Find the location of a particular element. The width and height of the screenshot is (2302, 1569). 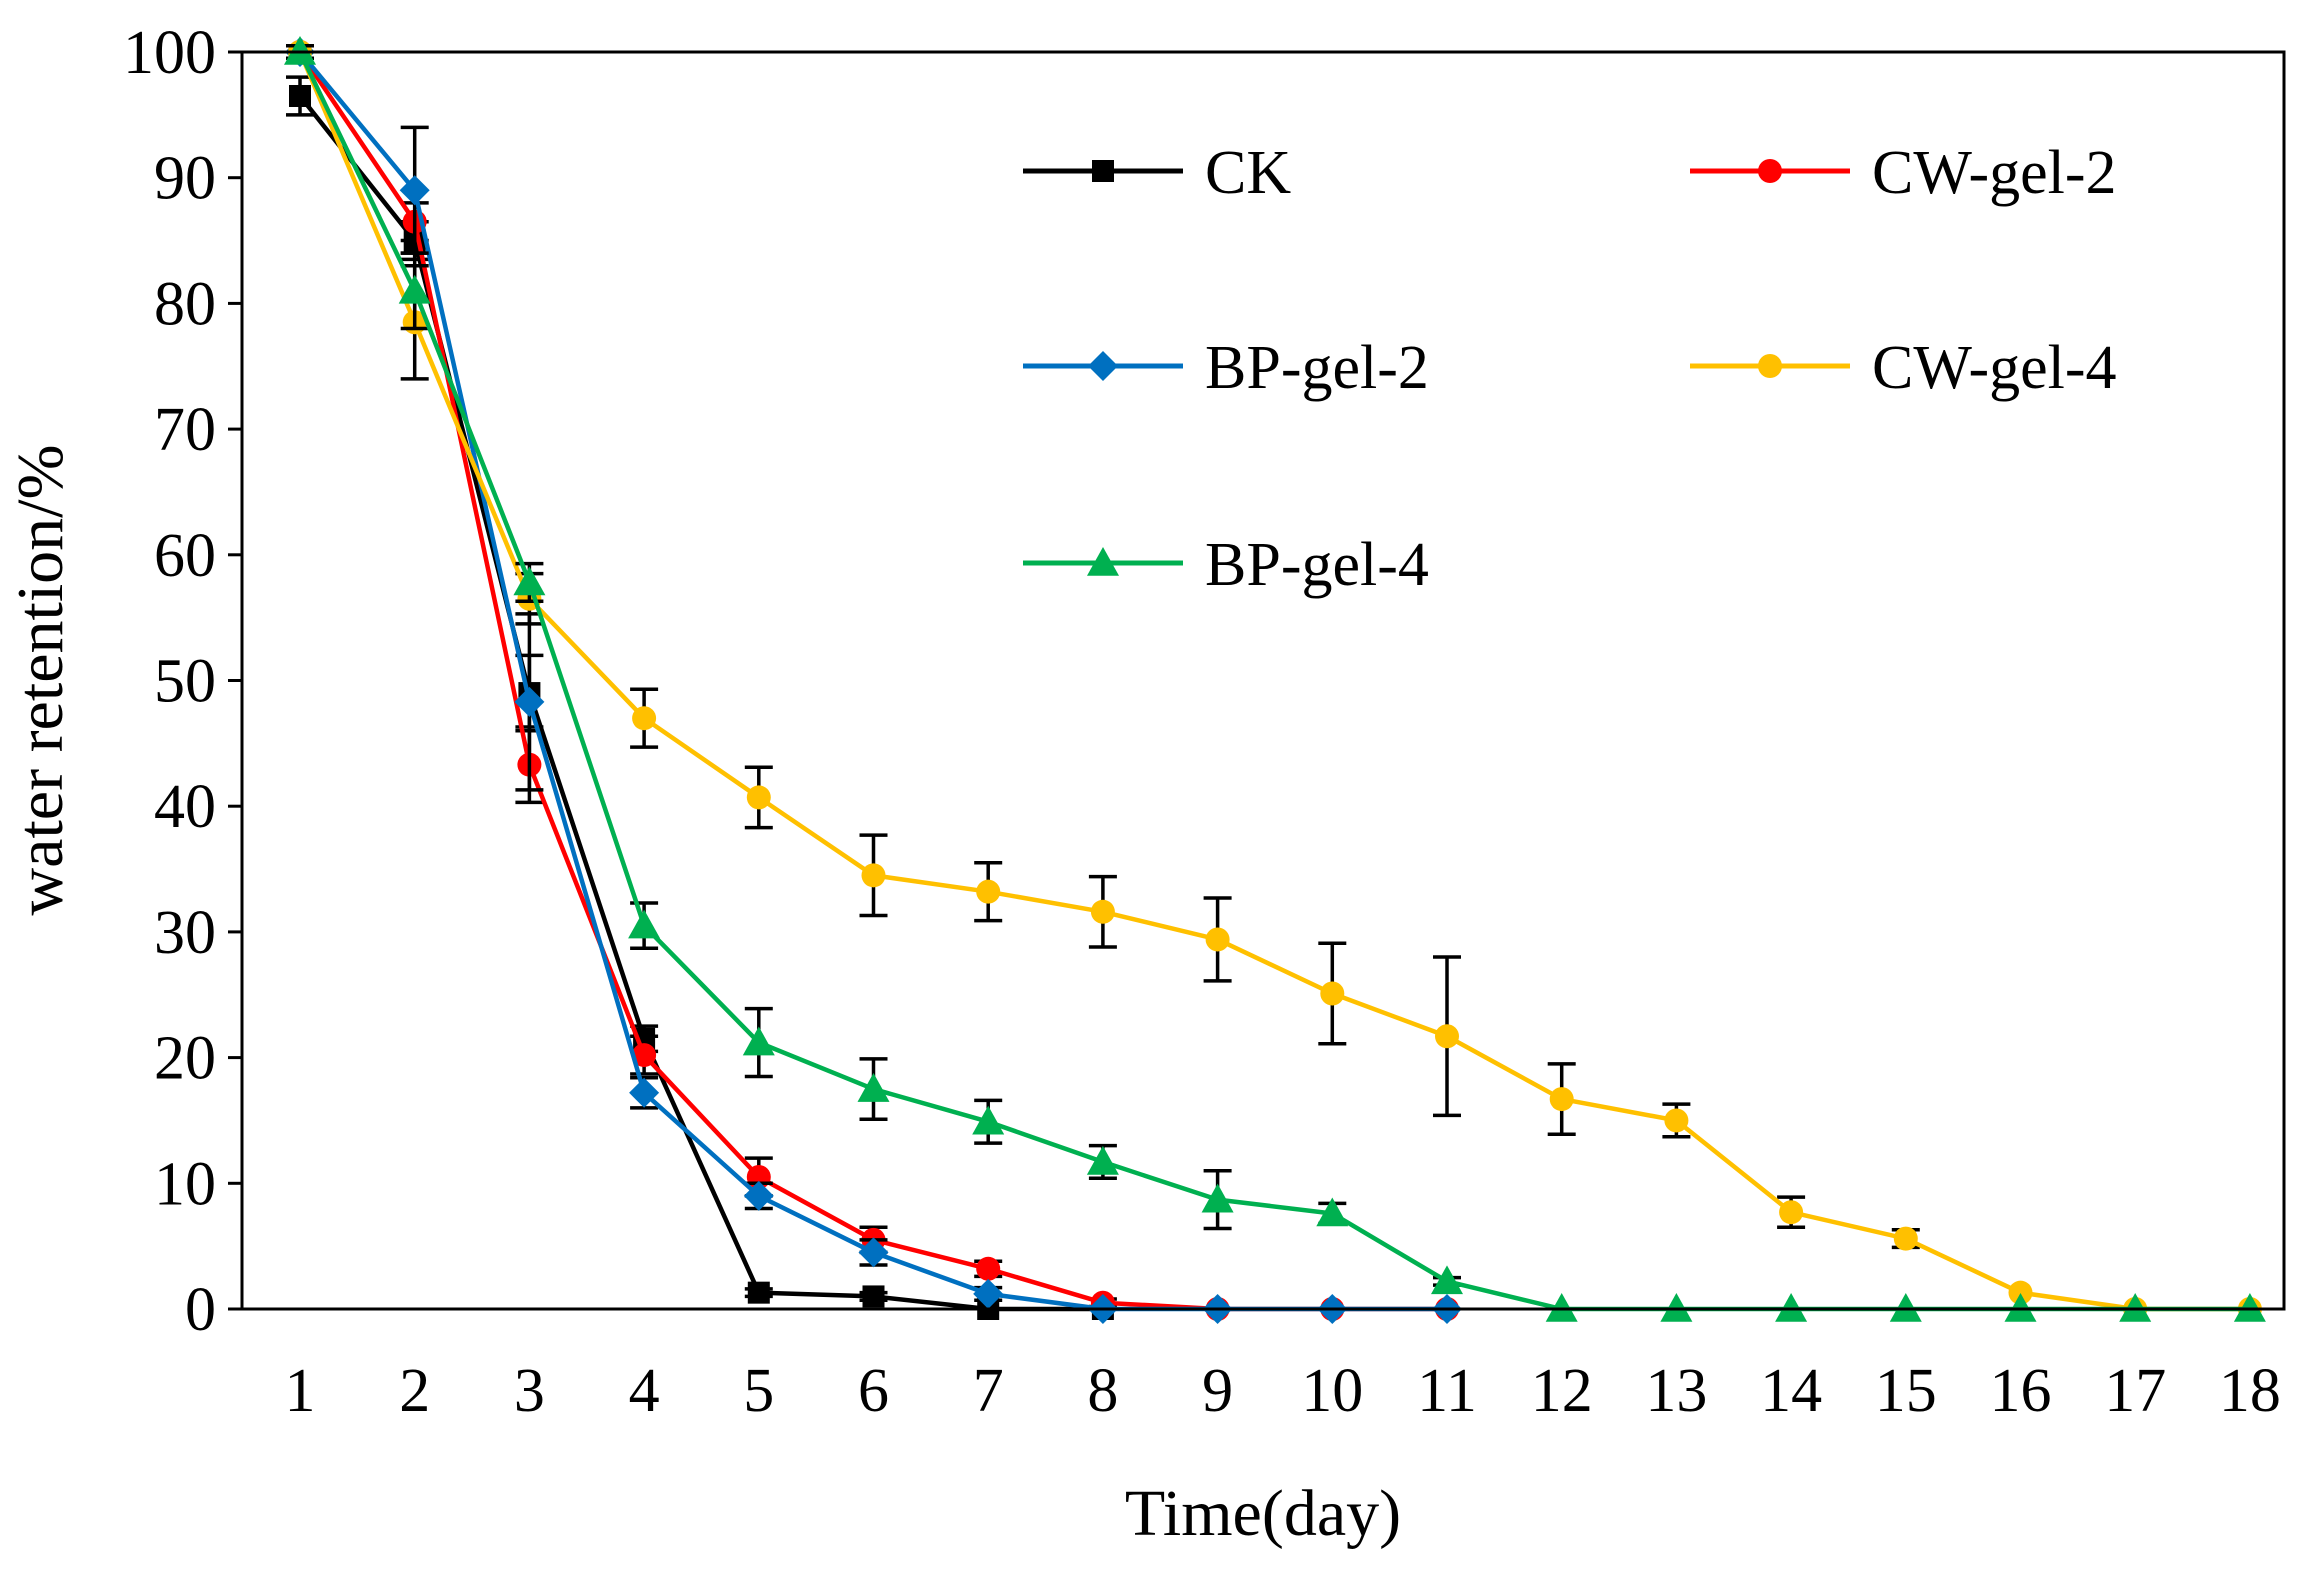

x-tick-label: 15 is located at coordinates (1906, 1391).